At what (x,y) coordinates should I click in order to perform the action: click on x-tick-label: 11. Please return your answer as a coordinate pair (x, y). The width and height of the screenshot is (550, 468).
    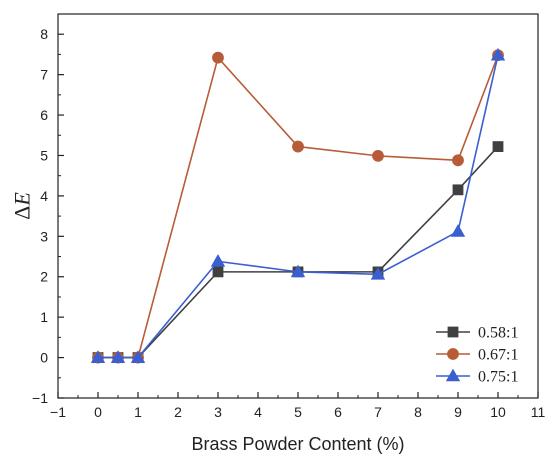
    Looking at the image, I should click on (538, 412).